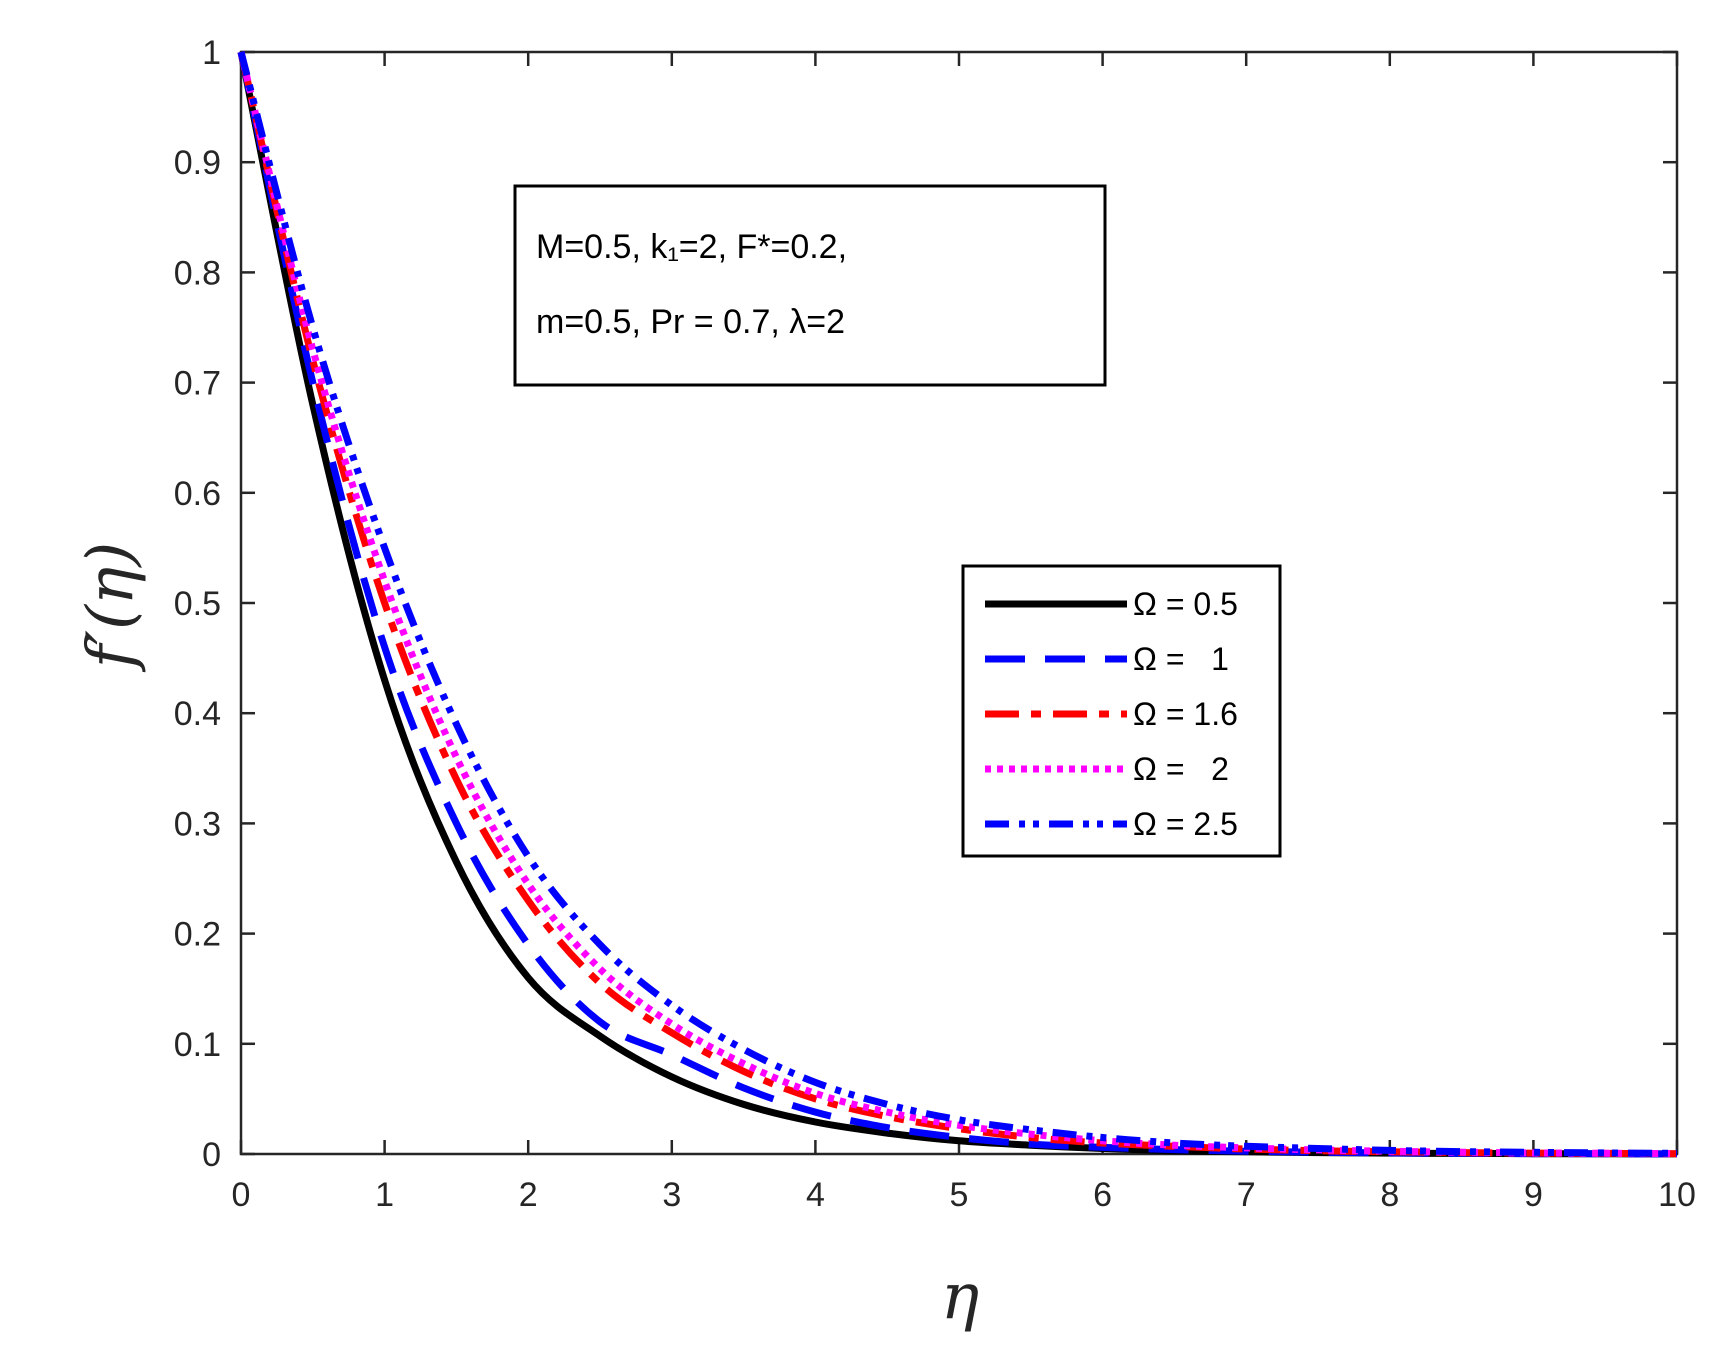 The width and height of the screenshot is (1717, 1358). What do you see at coordinates (1389, 1195) in the screenshot?
I see `x-tick-label: 8` at bounding box center [1389, 1195].